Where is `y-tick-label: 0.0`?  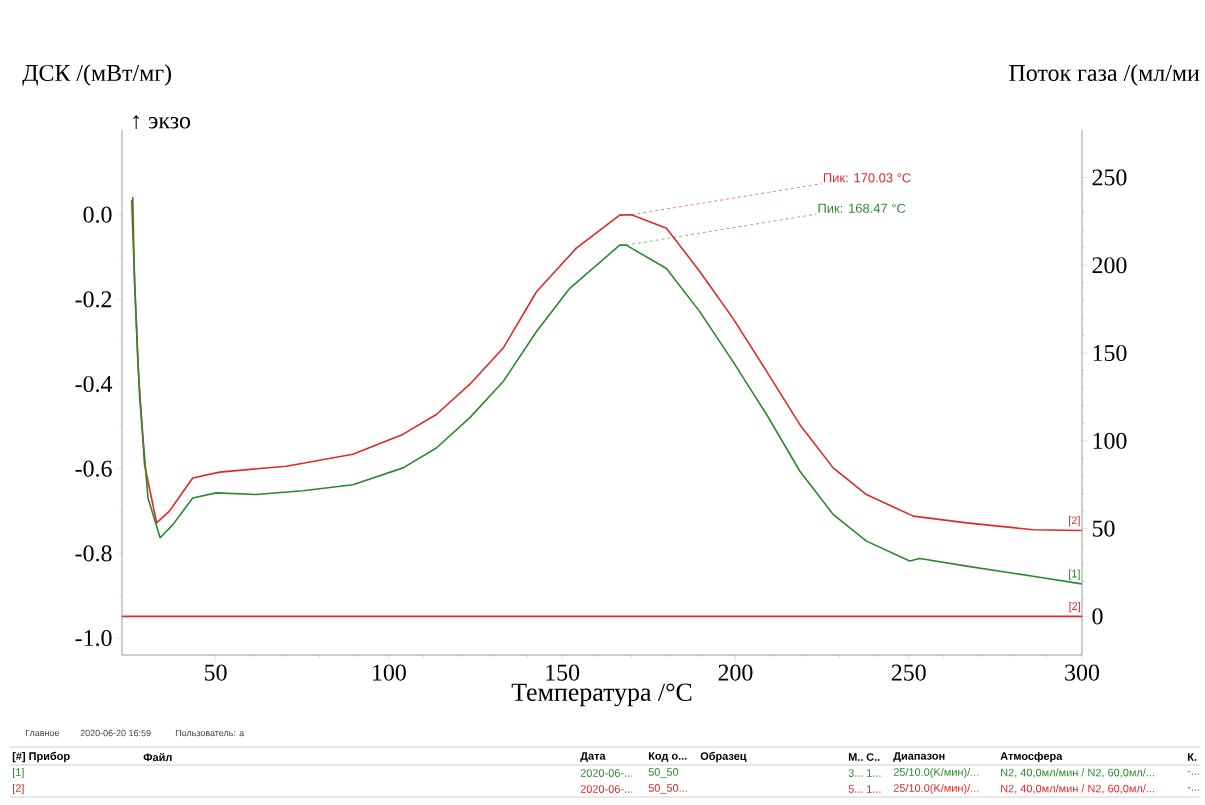
y-tick-label: 0.0 is located at coordinates (97, 214).